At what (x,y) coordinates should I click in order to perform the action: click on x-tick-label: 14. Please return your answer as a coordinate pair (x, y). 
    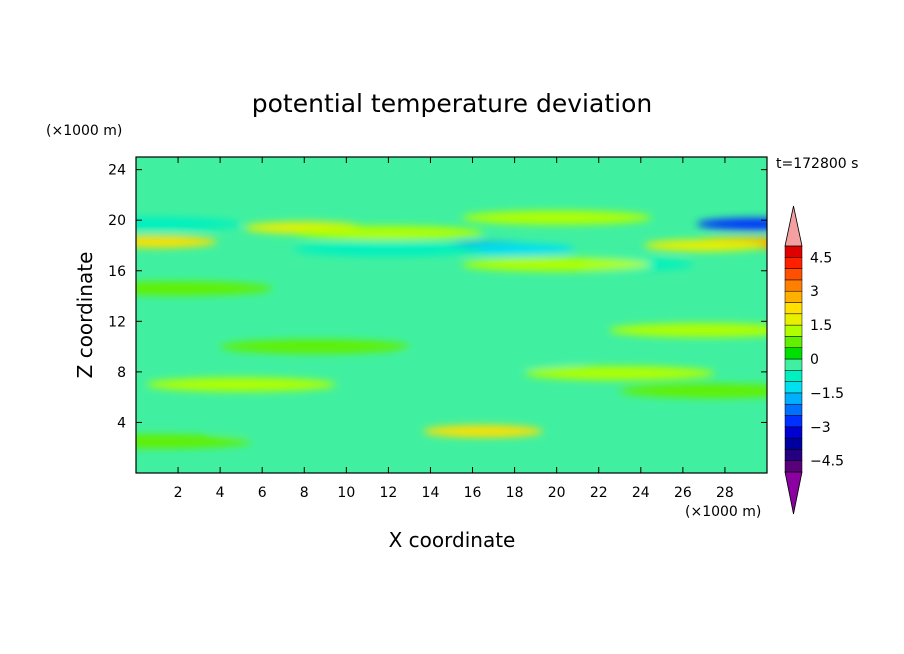
    Looking at the image, I should click on (431, 493).